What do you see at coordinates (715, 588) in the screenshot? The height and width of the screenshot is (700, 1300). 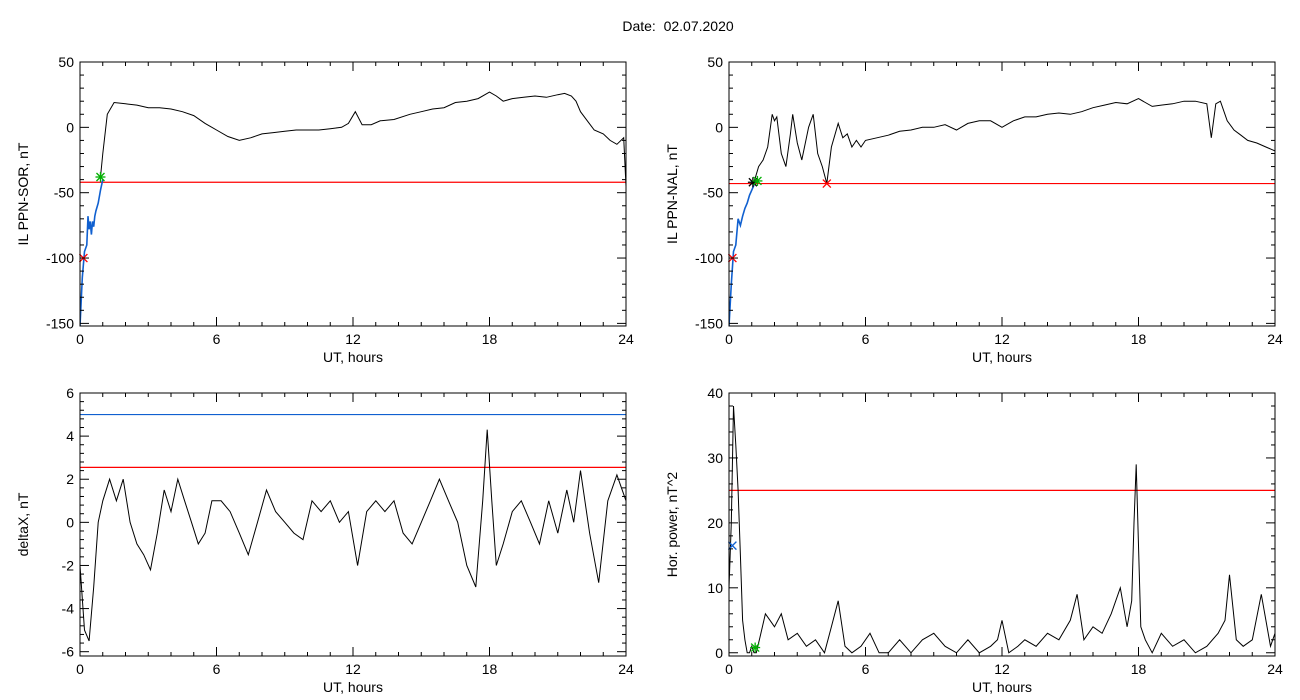 I see `y-tick-label: 10` at bounding box center [715, 588].